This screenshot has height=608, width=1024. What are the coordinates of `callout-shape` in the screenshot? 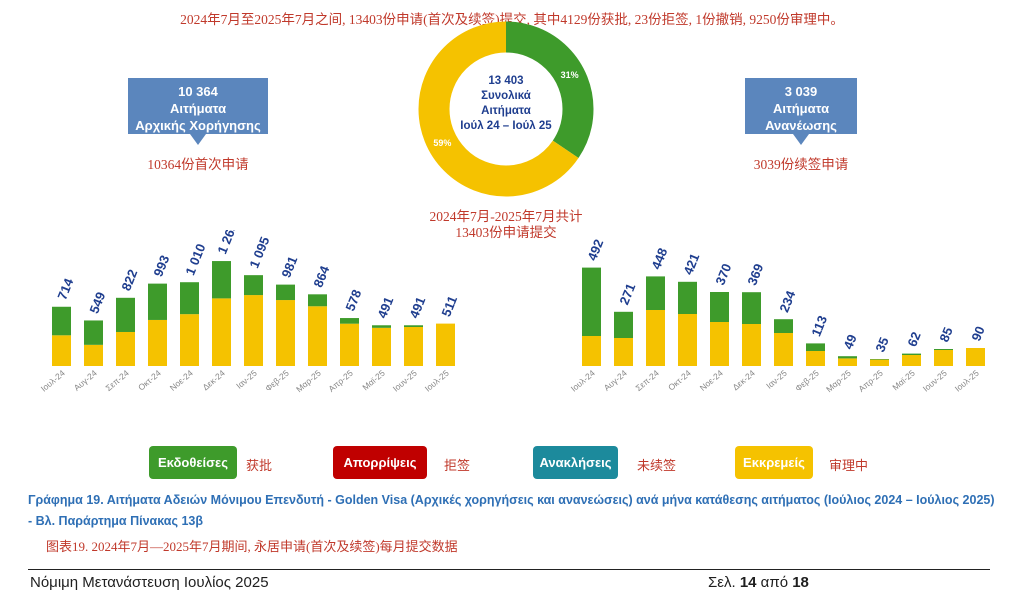 It's located at (198, 111).